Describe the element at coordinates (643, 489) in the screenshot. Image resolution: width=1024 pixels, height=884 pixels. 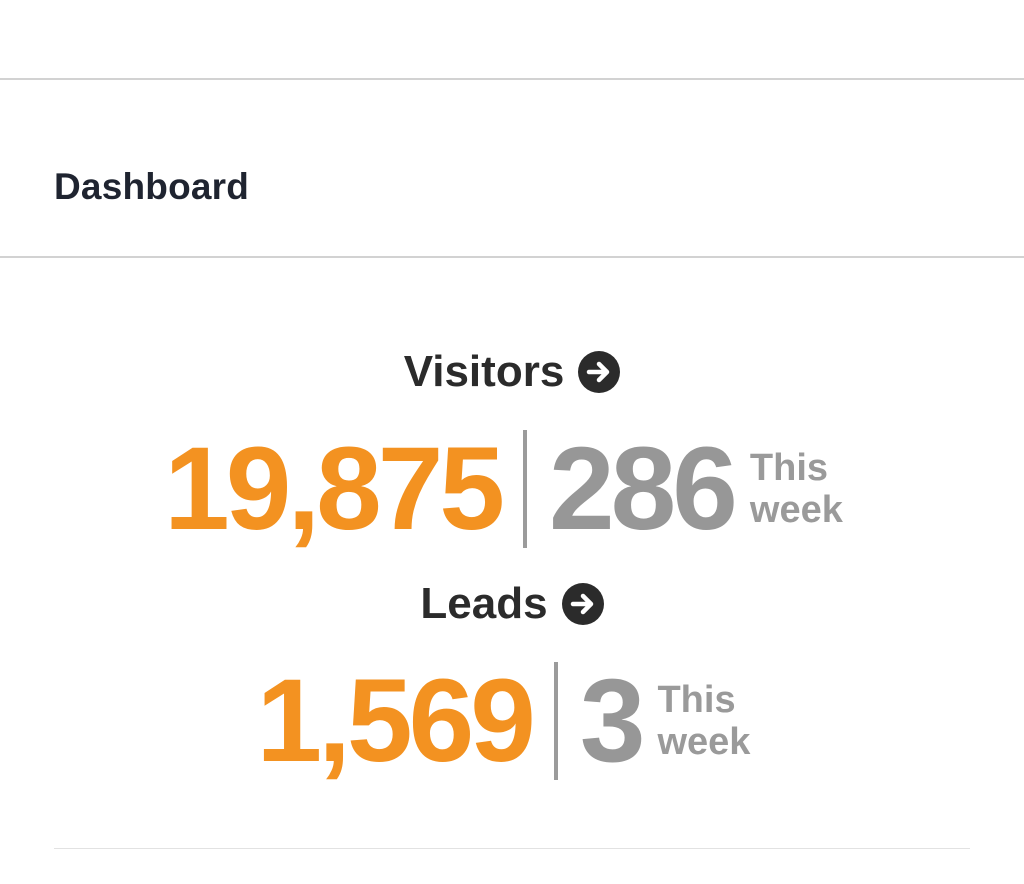
I see `visitors-week-value: 286` at that location.